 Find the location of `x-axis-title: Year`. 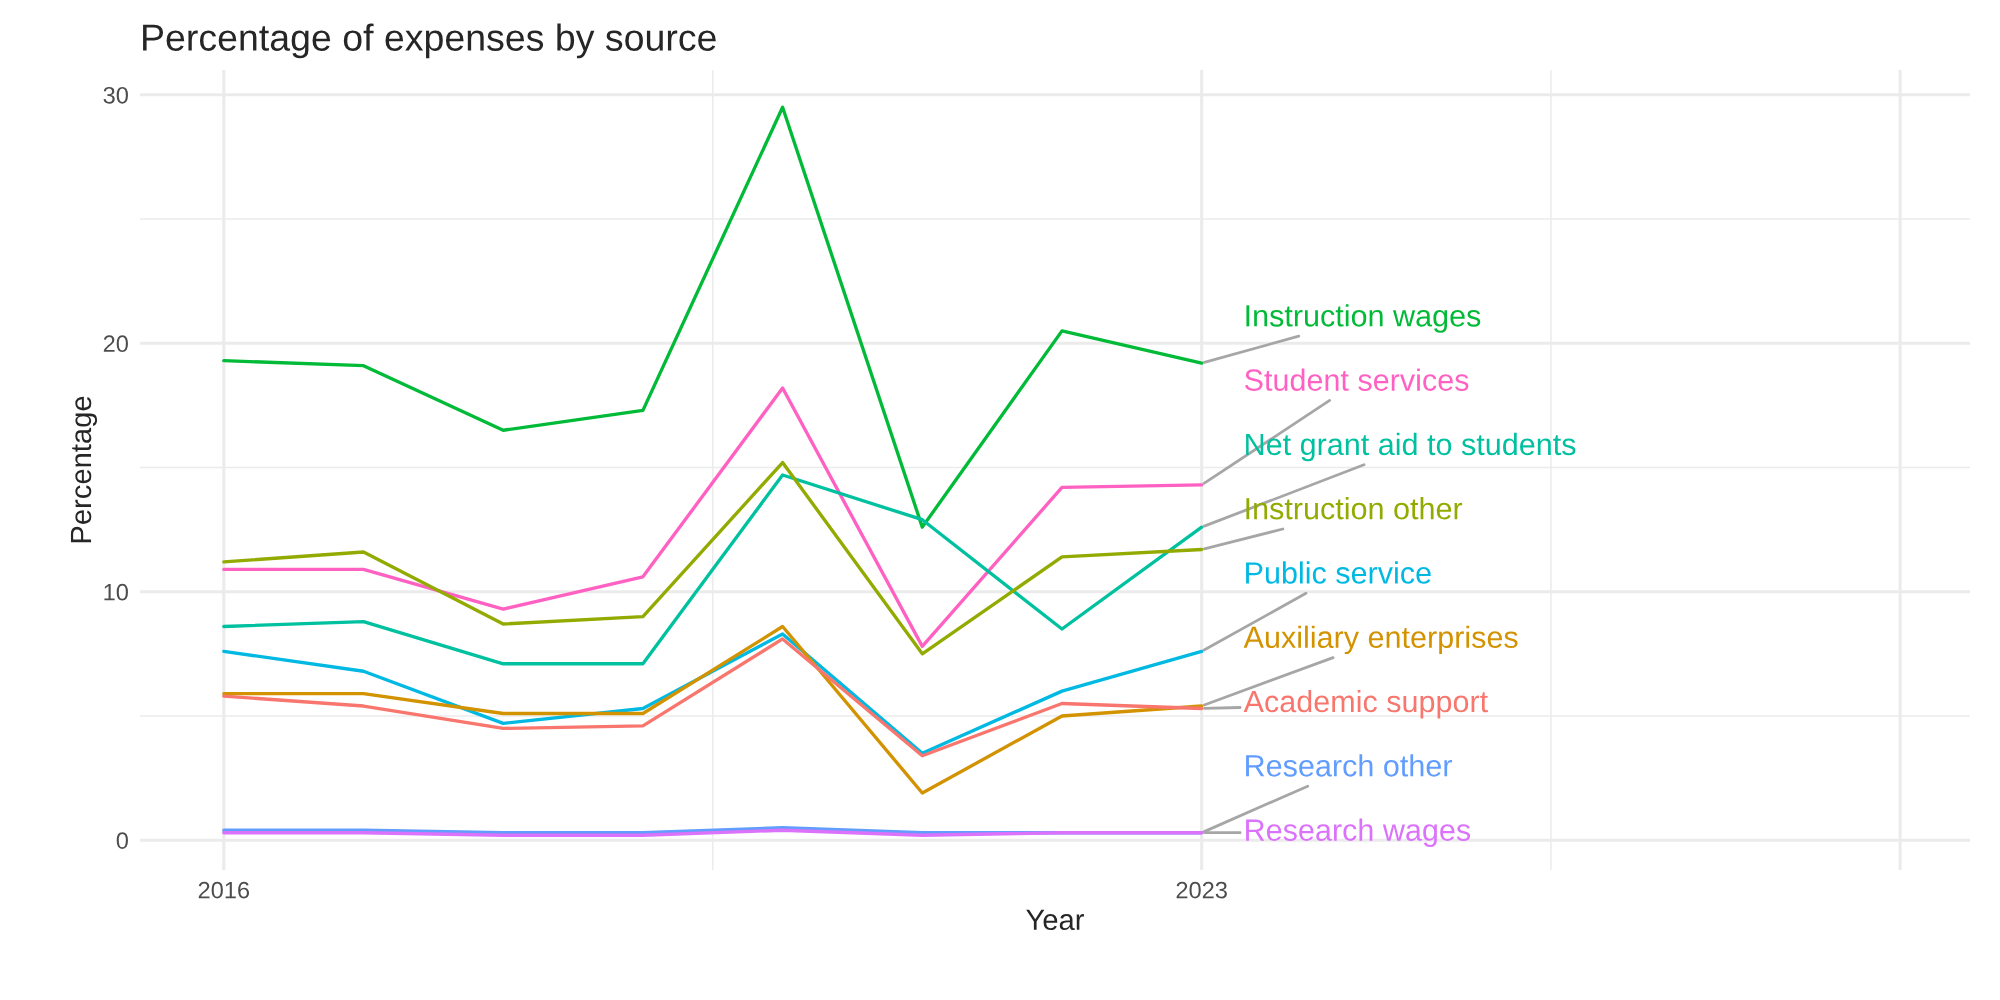

x-axis-title: Year is located at coordinates (1055, 920).